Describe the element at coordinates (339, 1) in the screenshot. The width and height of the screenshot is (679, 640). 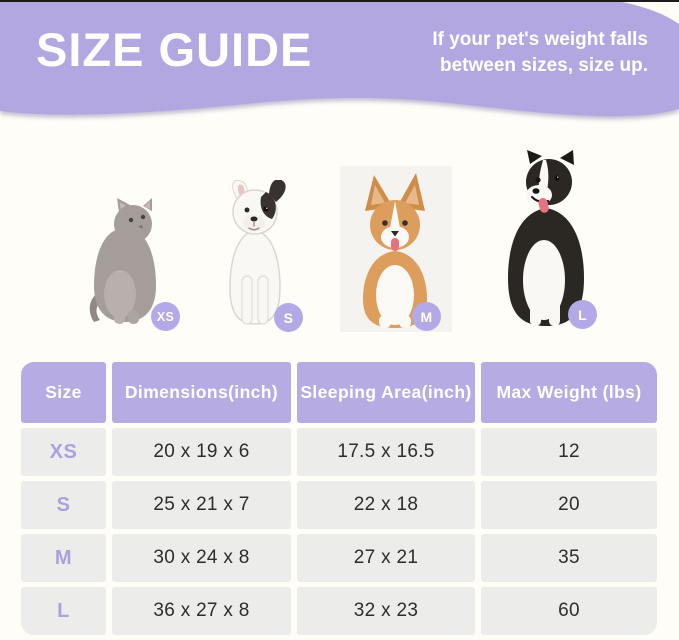
I see `top-border-line` at that location.